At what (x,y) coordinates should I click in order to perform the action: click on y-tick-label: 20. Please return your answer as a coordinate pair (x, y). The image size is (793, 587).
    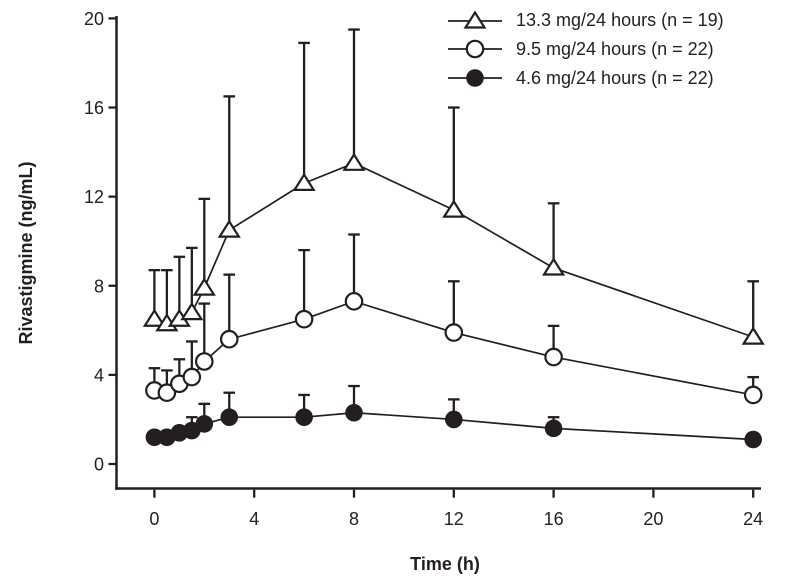
    Looking at the image, I should click on (94, 19).